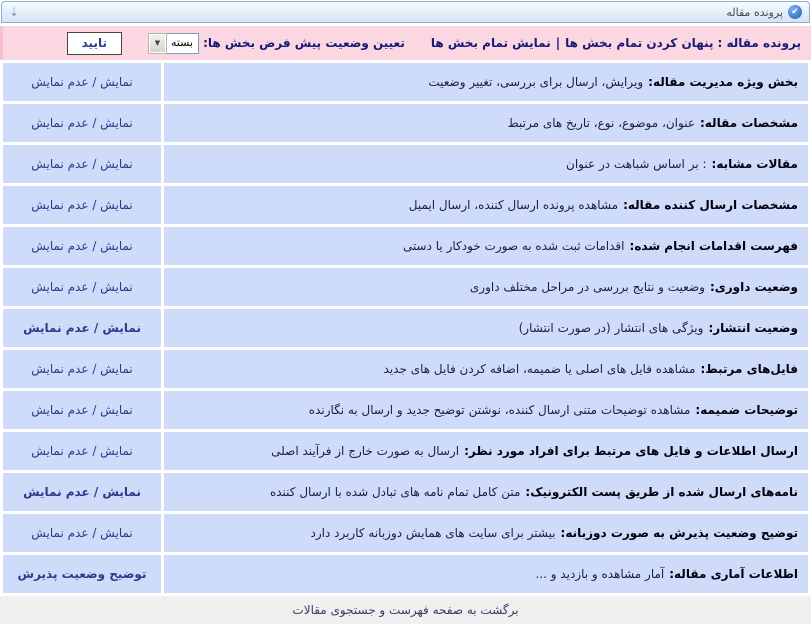 The image size is (811, 625). Describe the element at coordinates (486, 164) in the screenshot. I see `section-description-cell: مقالات مشابه: : بر اساس شباهت در عنوان` at that location.